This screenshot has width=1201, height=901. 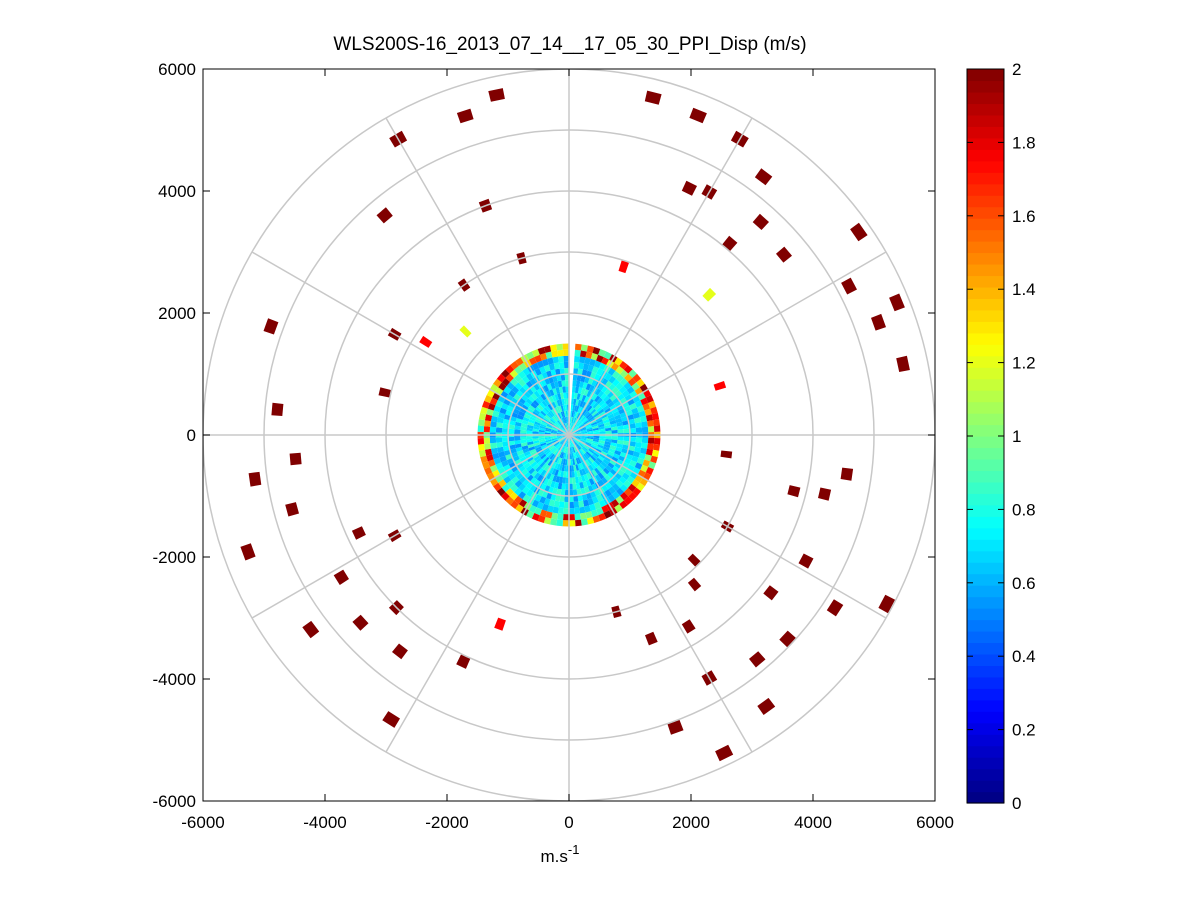 What do you see at coordinates (324, 822) in the screenshot?
I see `x-tick-label: -4000` at bounding box center [324, 822].